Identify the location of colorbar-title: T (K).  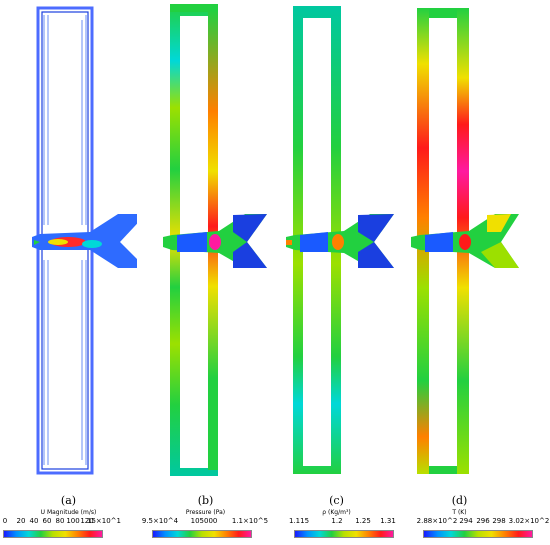
(459, 512).